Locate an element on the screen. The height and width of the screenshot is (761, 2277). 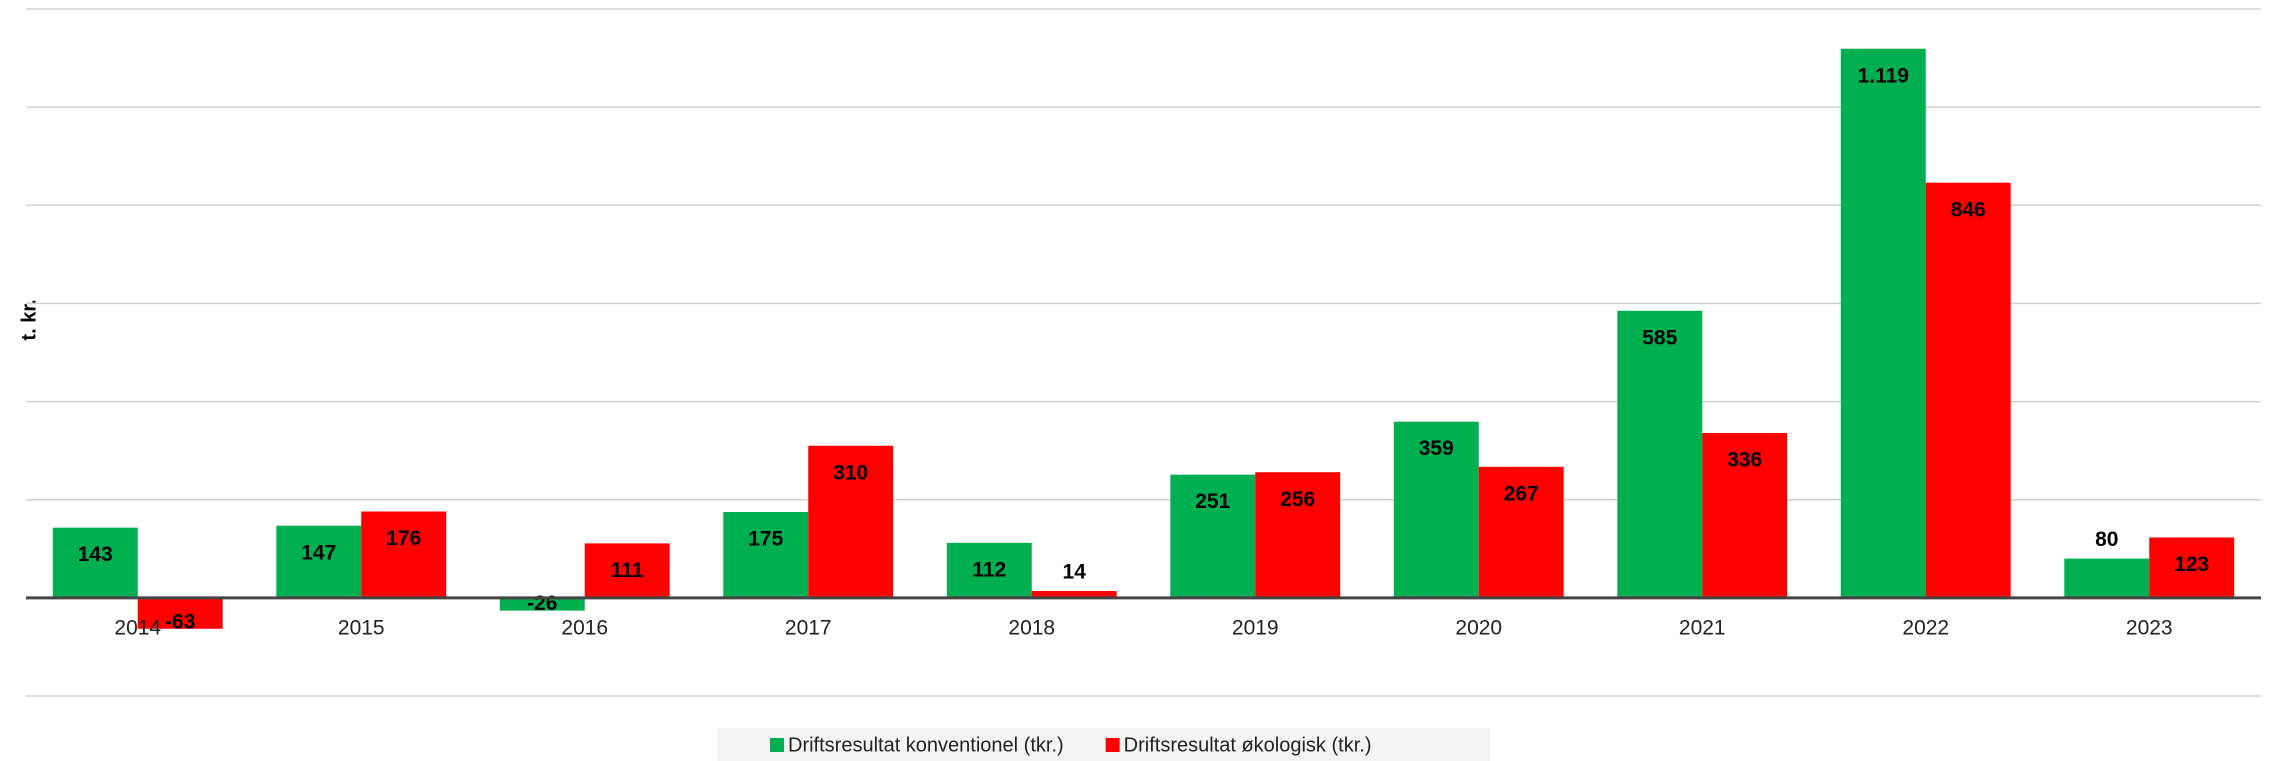
value-label: 846 is located at coordinates (1968, 209).